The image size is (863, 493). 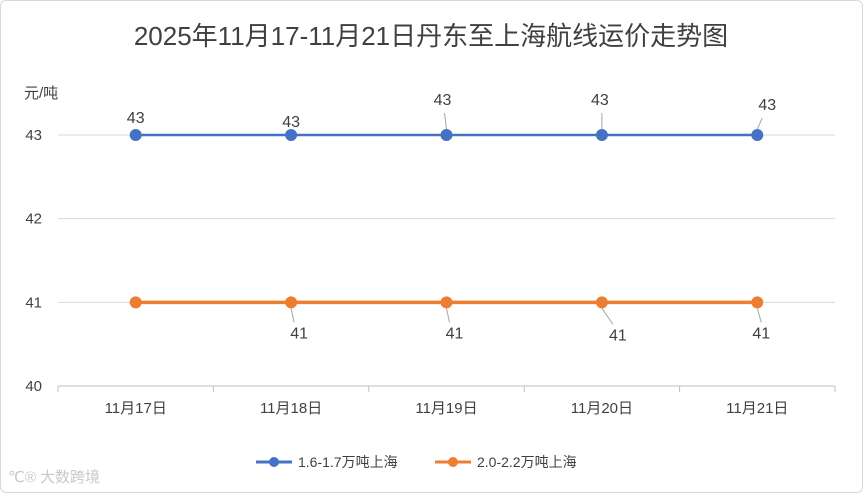 I want to click on chart-title: 2025年11月17-11月21日丹东至上海航线运价走势图, so click(x=431, y=36).